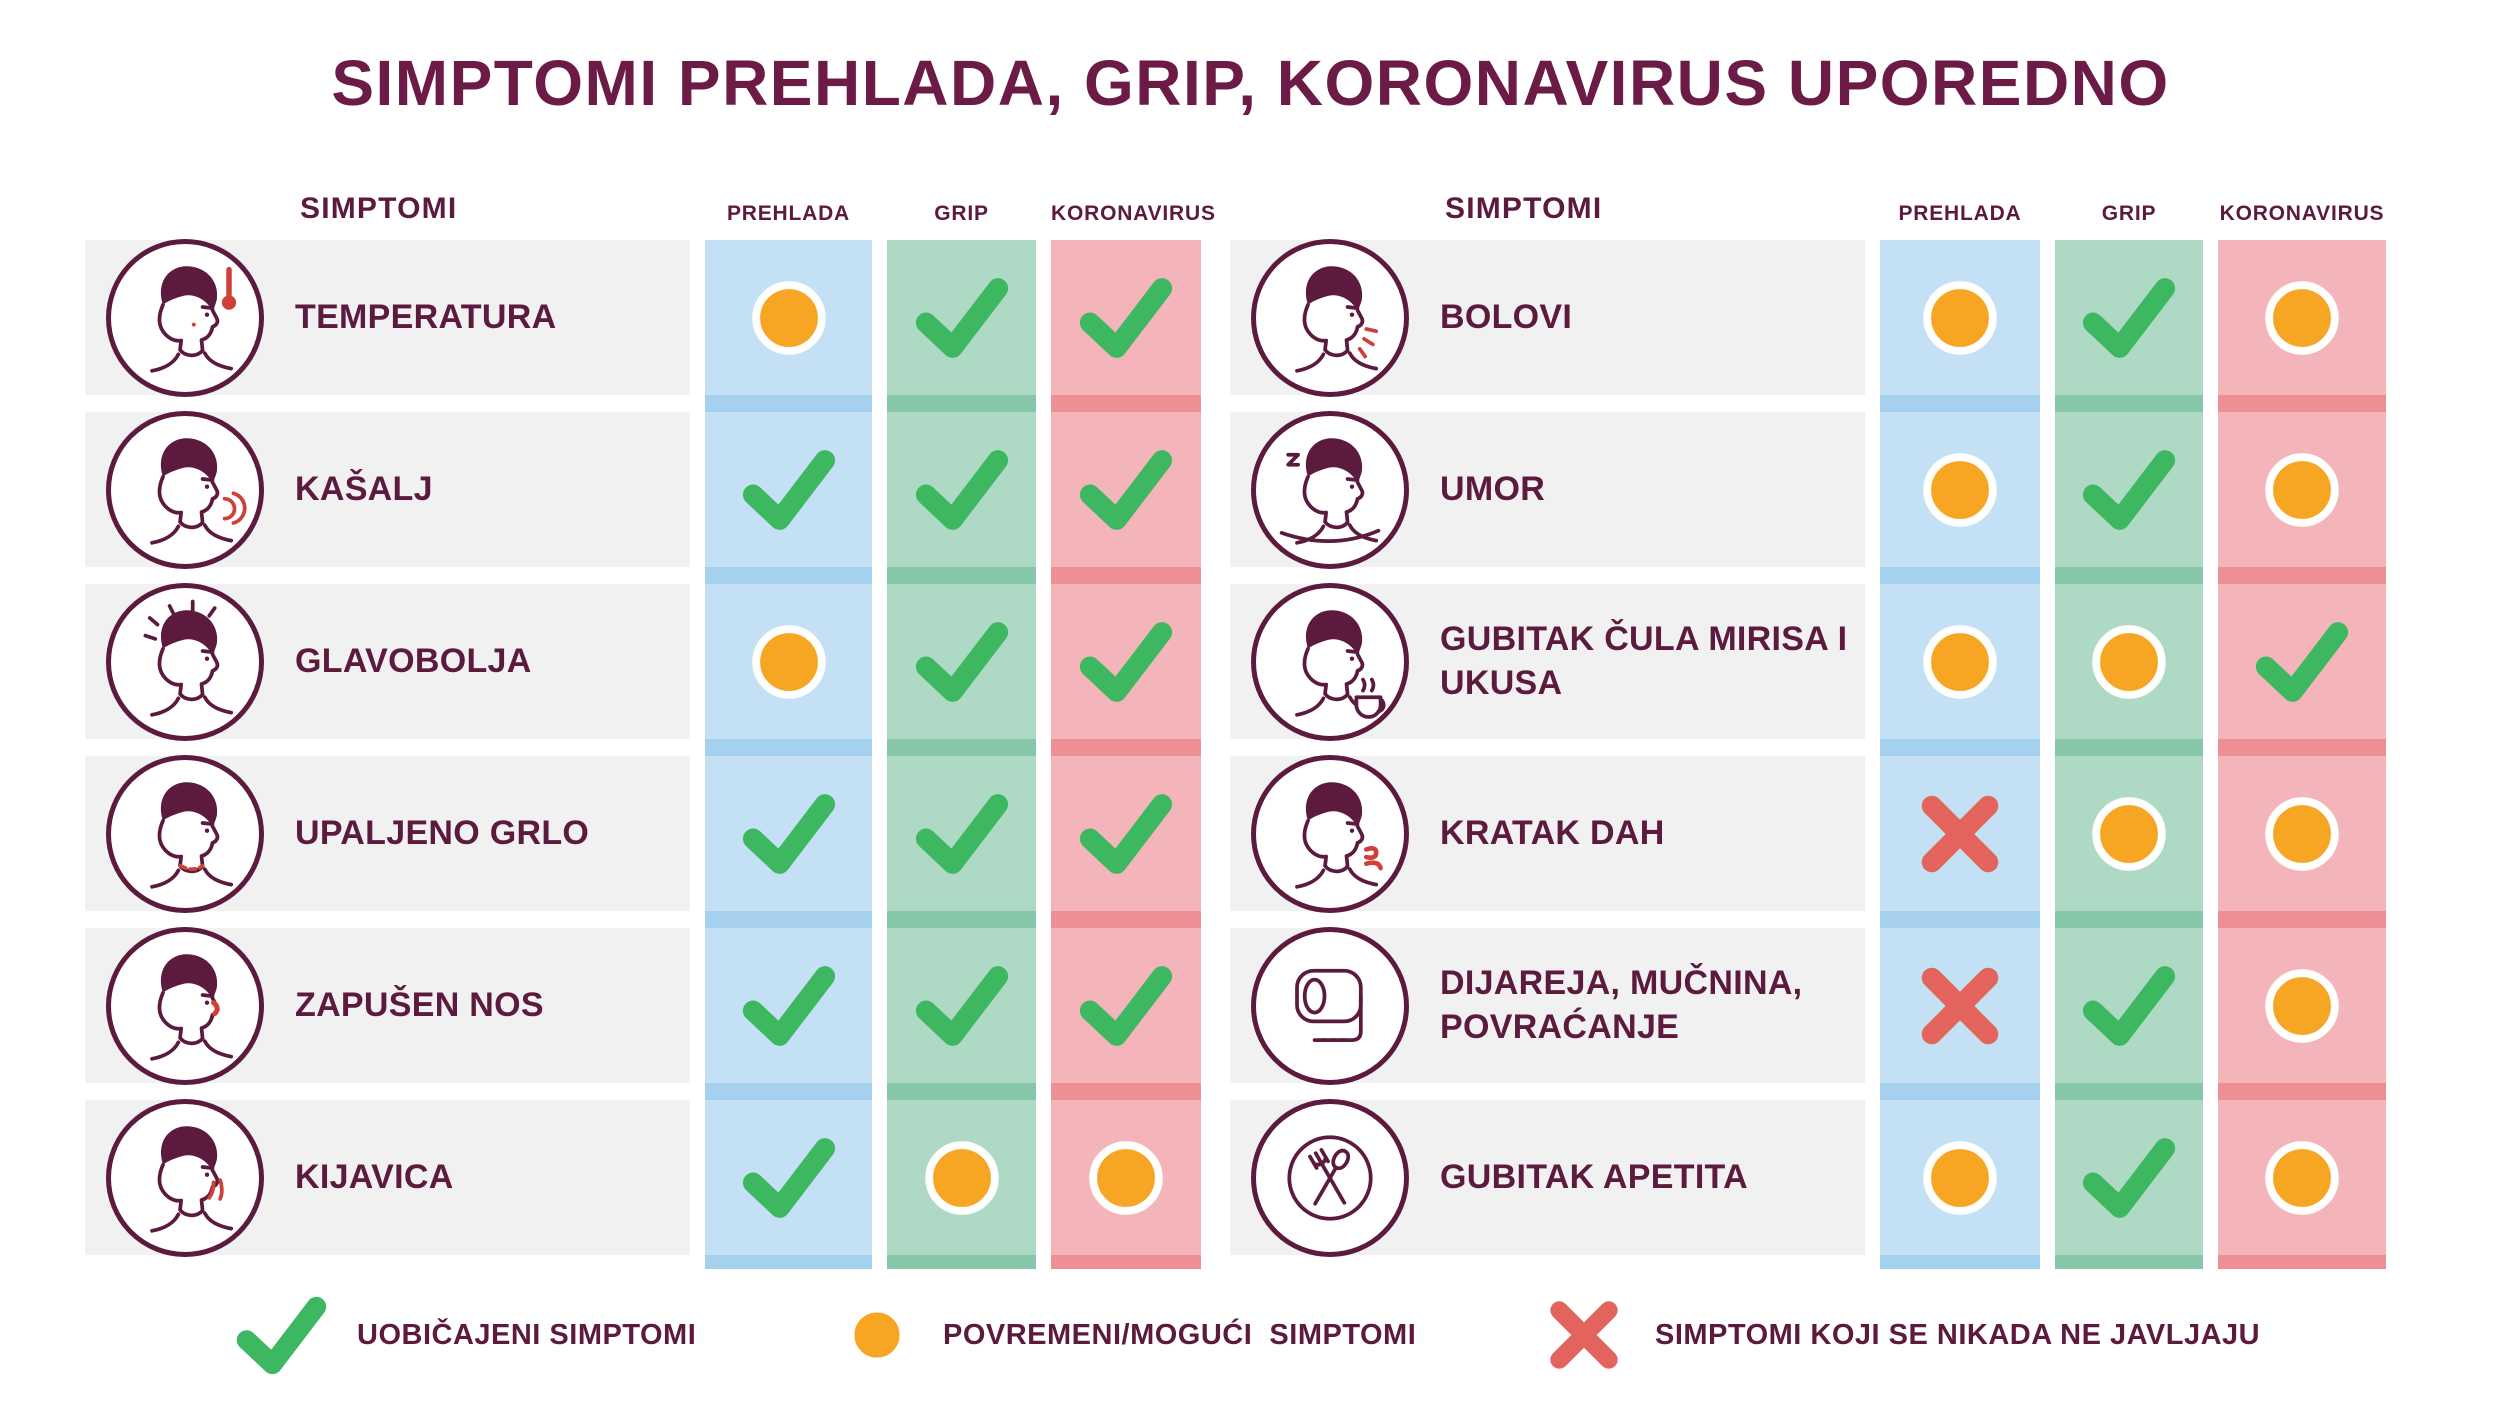 The height and width of the screenshot is (1407, 2501). What do you see at coordinates (2302, 754) in the screenshot?
I see `covid-column-band` at bounding box center [2302, 754].